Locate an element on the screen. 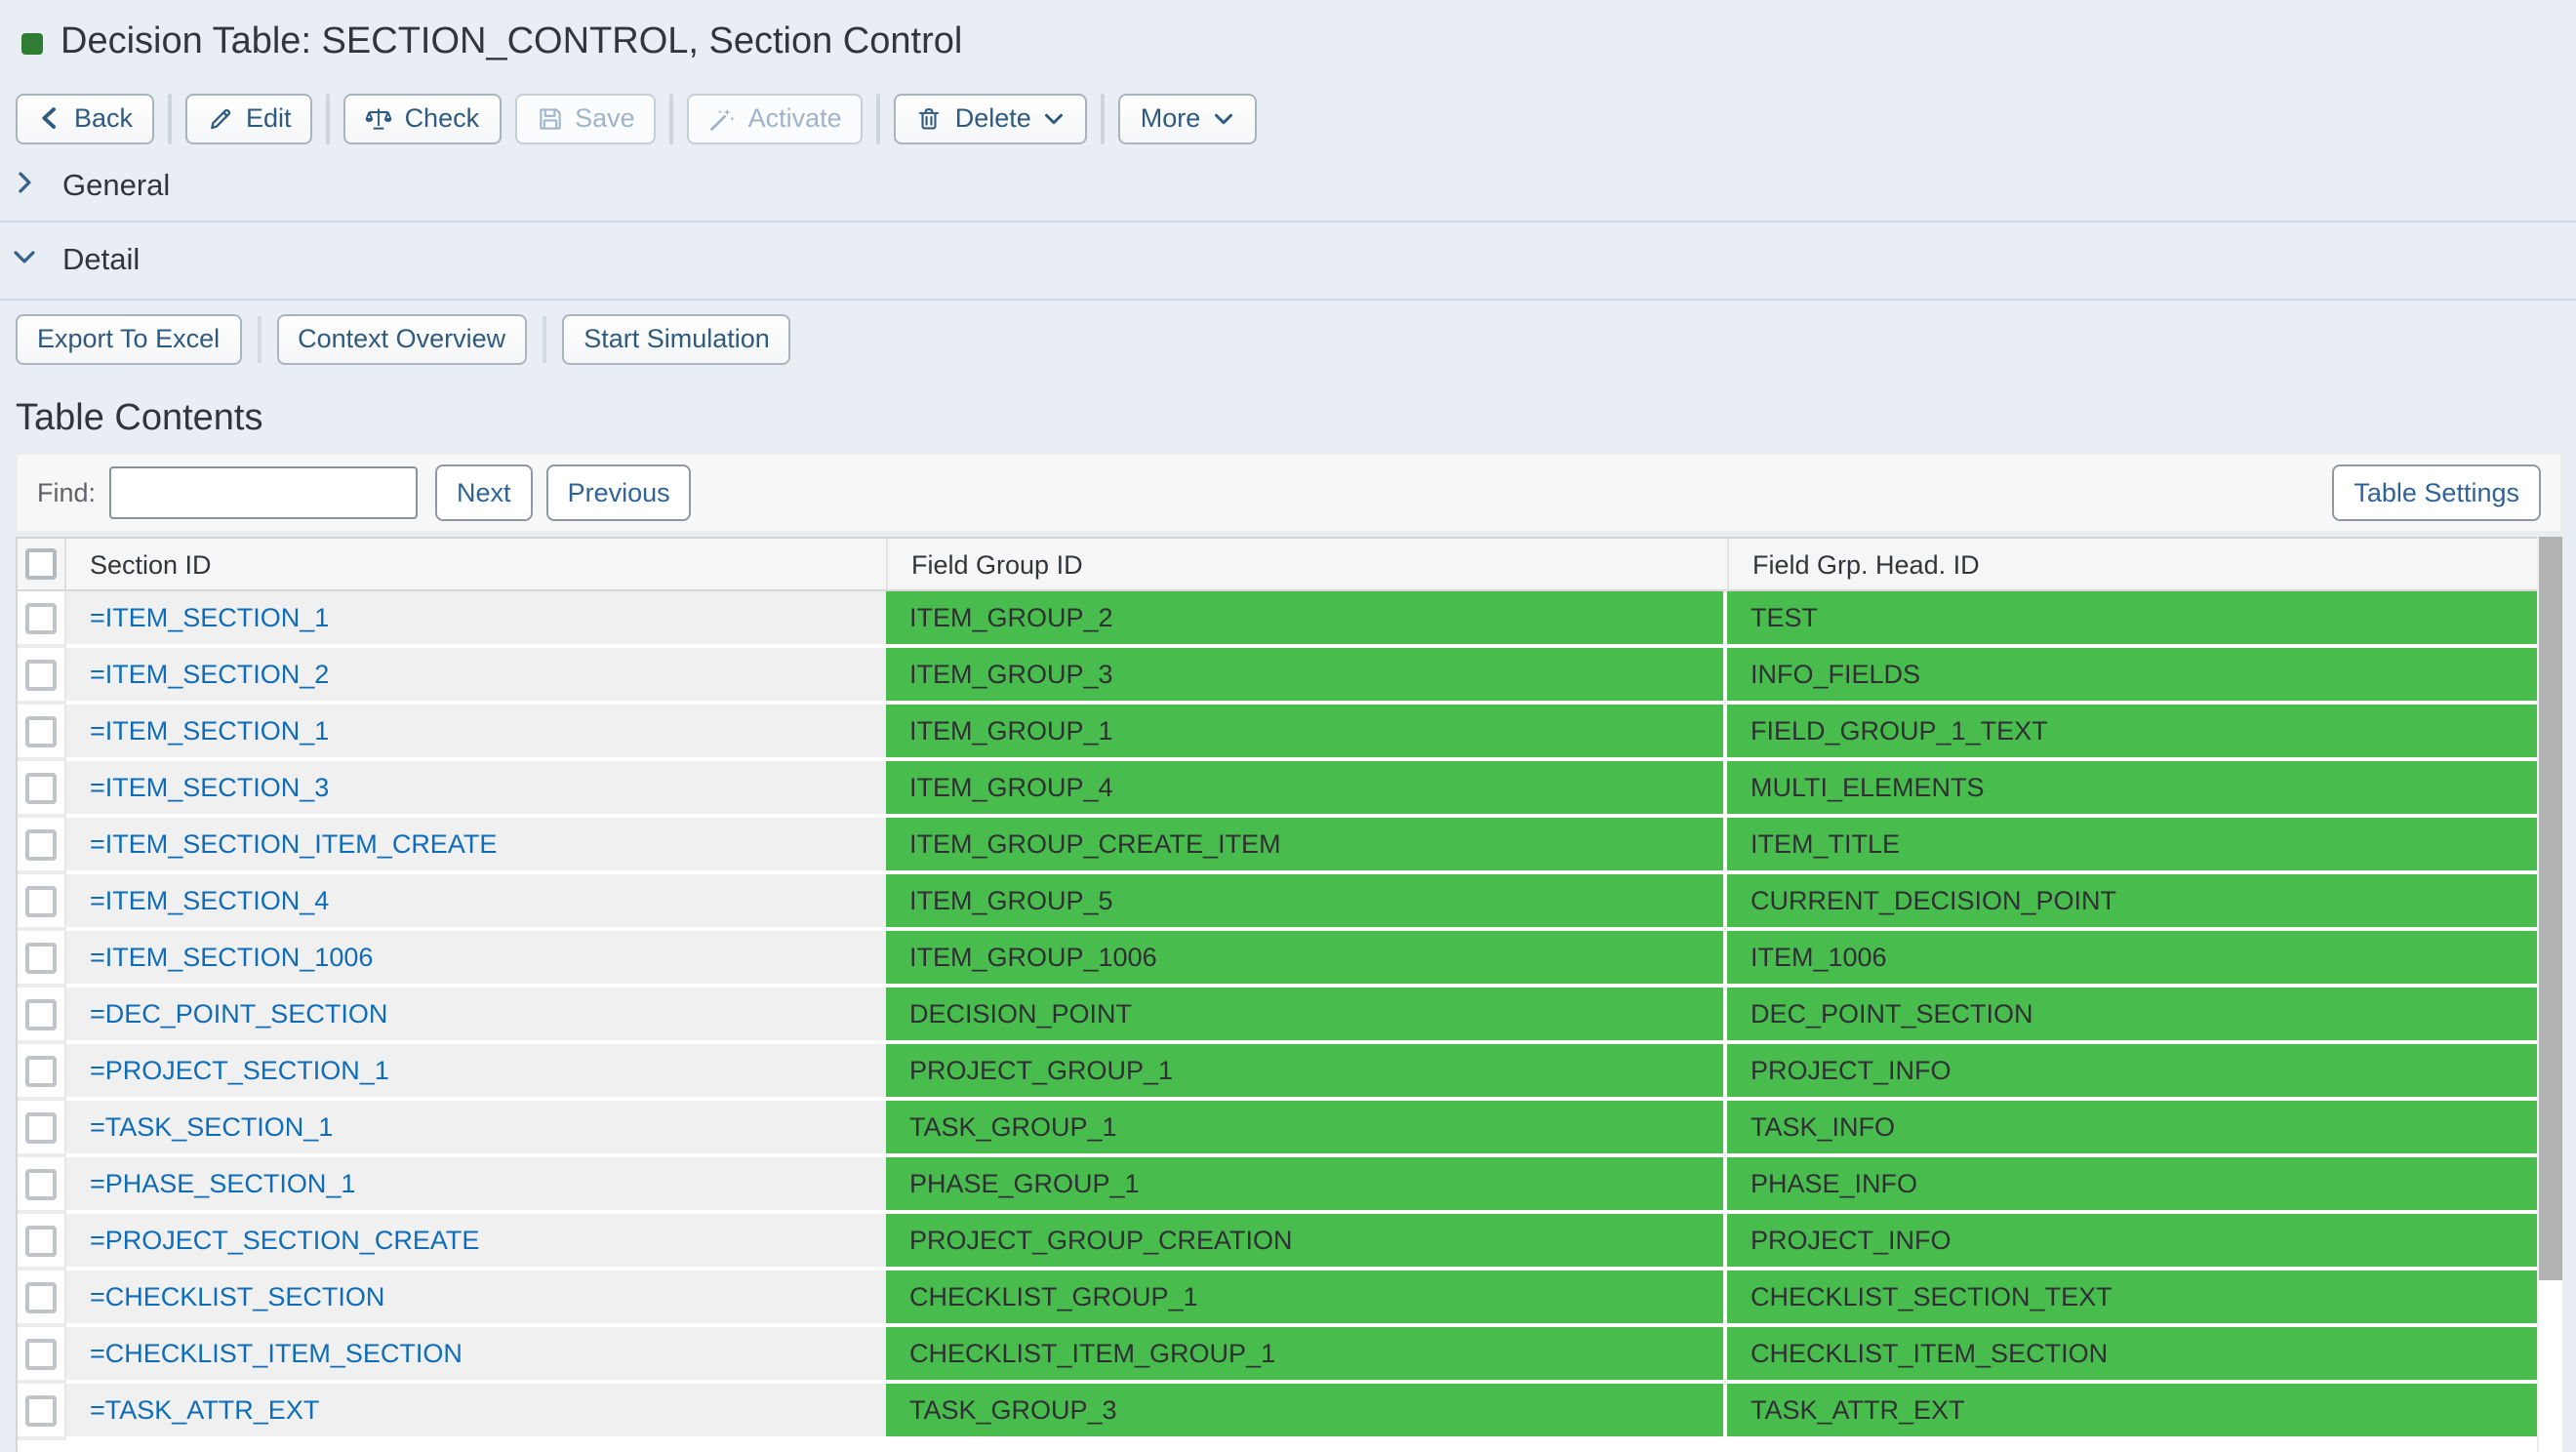 This screenshot has height=1452, width=2576. field-grp-head-id-cell: CHECKLIST_ITEM_SECTION is located at coordinates (2133, 1355).